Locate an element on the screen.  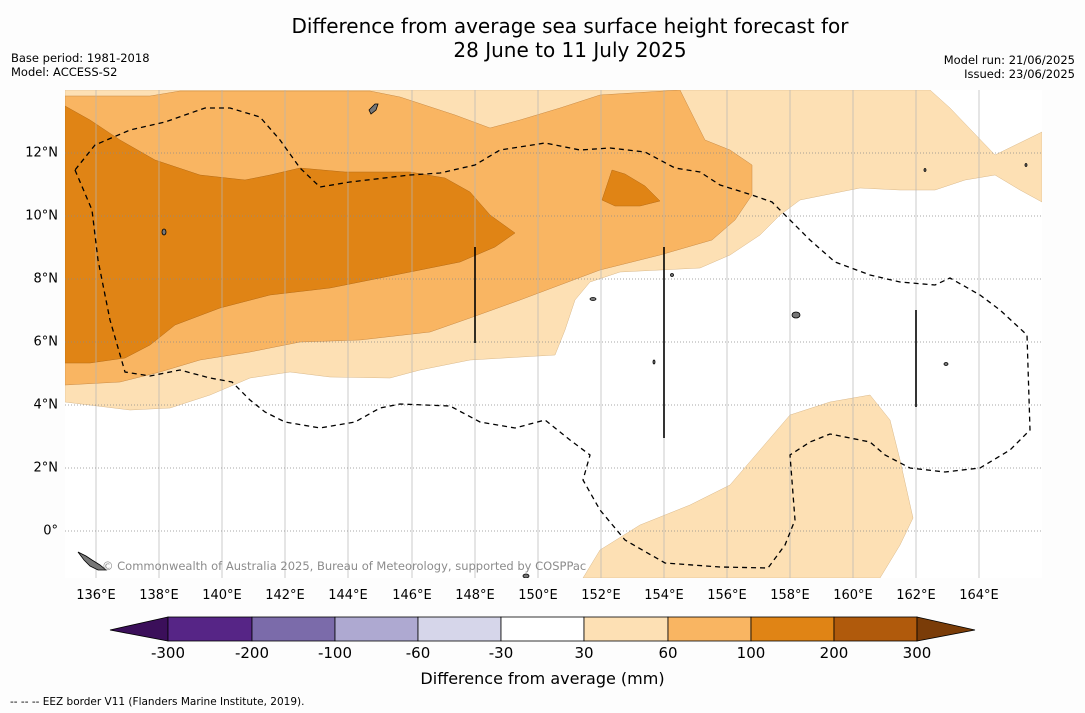
model-name: Model: ACCESS-S2 is located at coordinates (64, 72).